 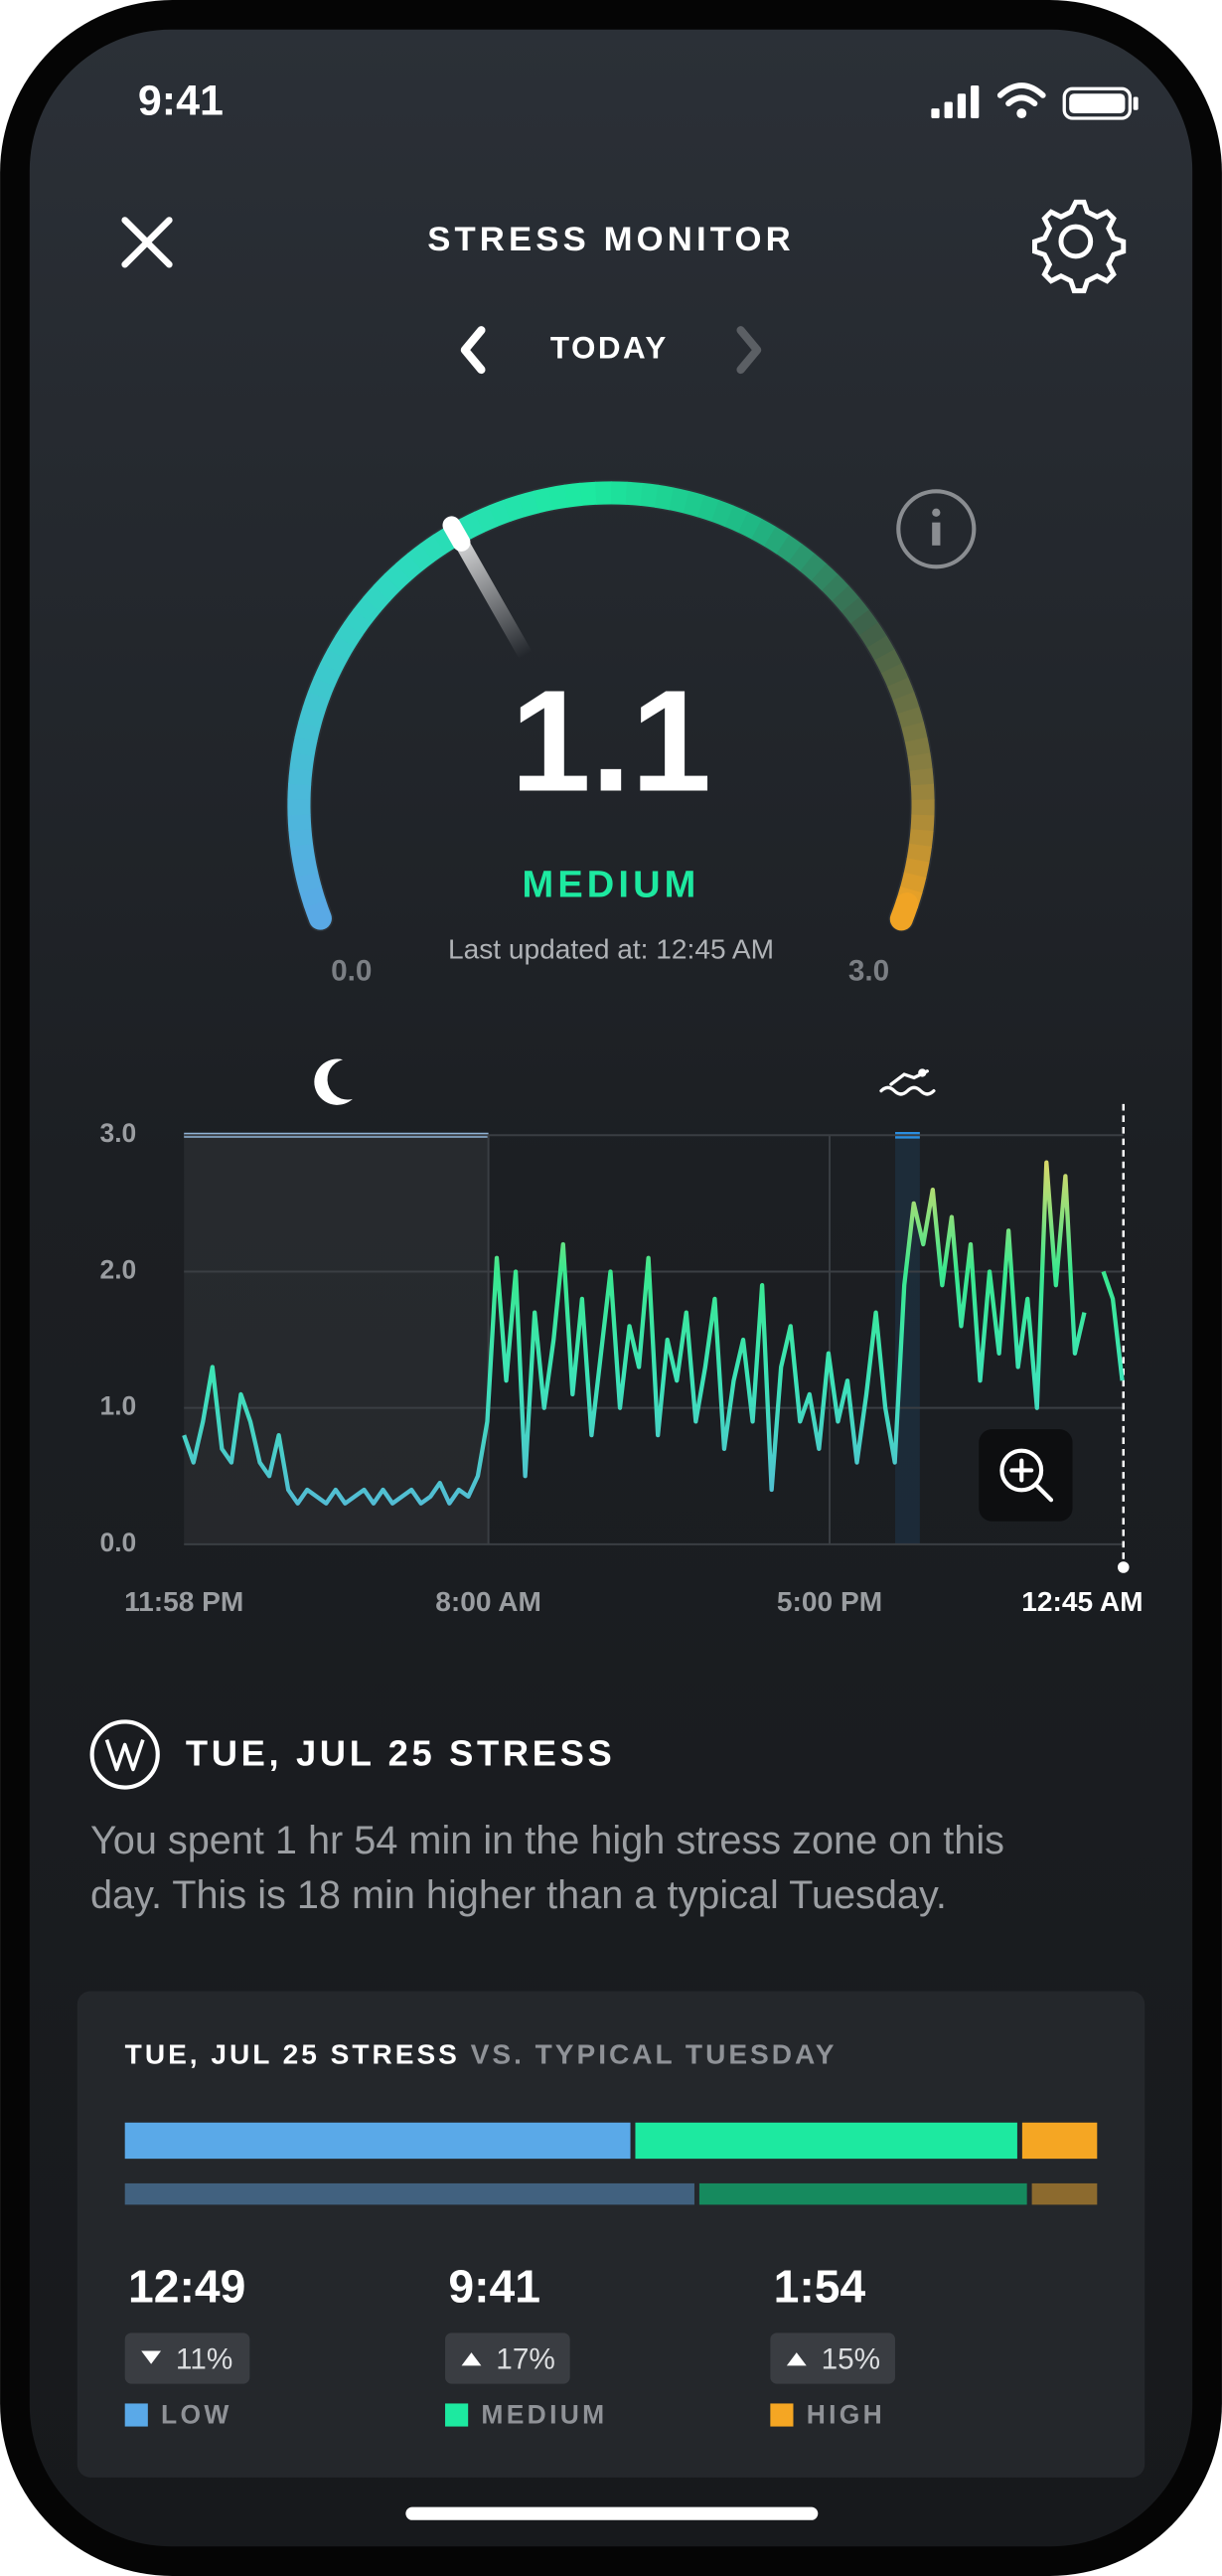 What do you see at coordinates (1097, 103) in the screenshot?
I see `battery-level` at bounding box center [1097, 103].